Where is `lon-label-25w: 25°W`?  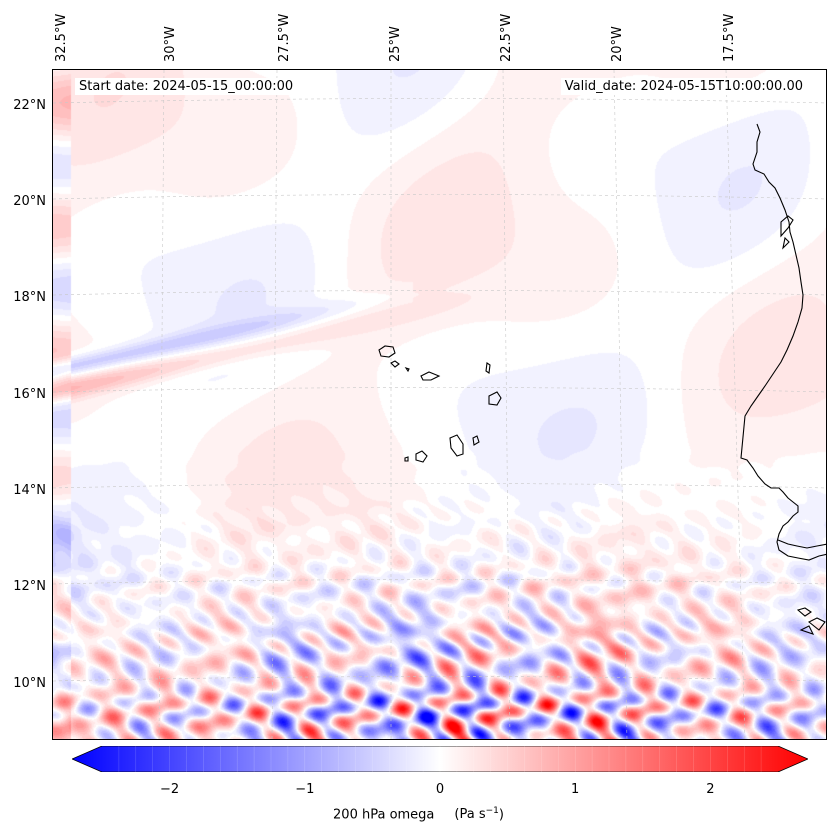
lon-label-25w: 25°W is located at coordinates (395, 44).